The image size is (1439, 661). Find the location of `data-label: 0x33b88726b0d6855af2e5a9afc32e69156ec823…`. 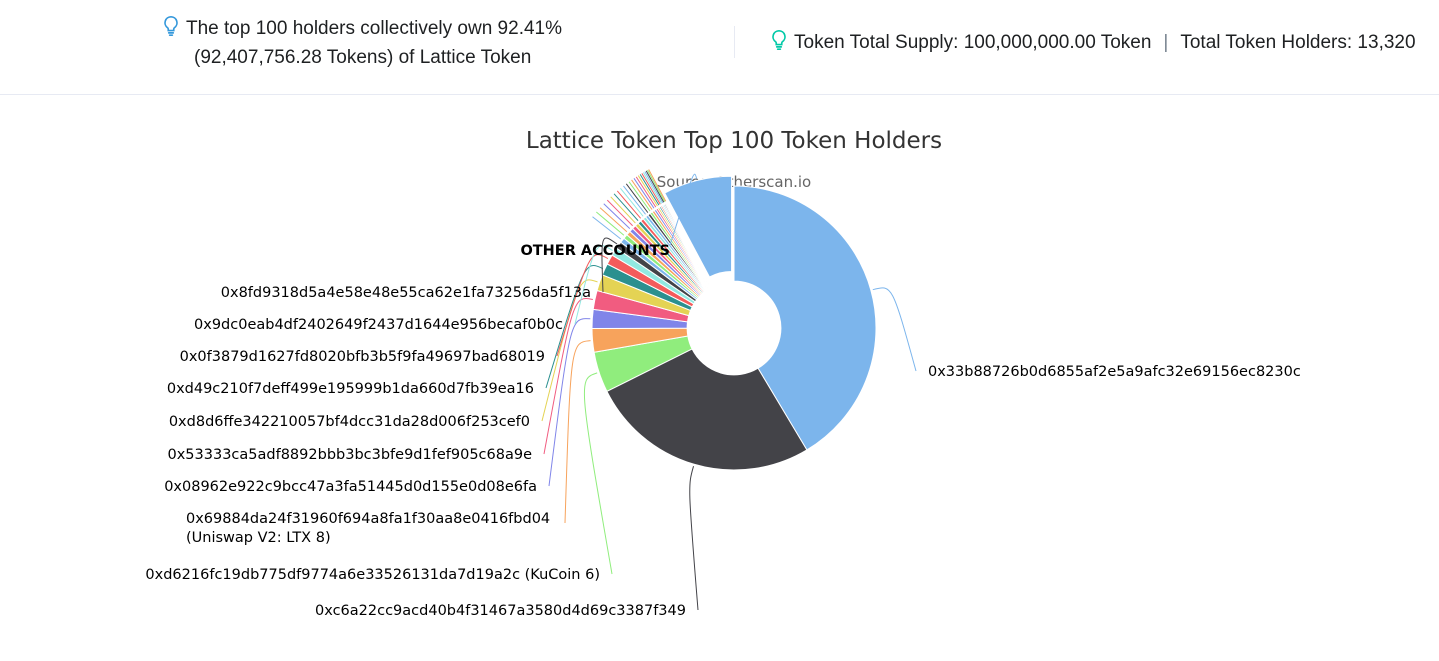

data-label: 0x33b88726b0d6855af2e5a9afc32e69156ec823… is located at coordinates (1114, 372).